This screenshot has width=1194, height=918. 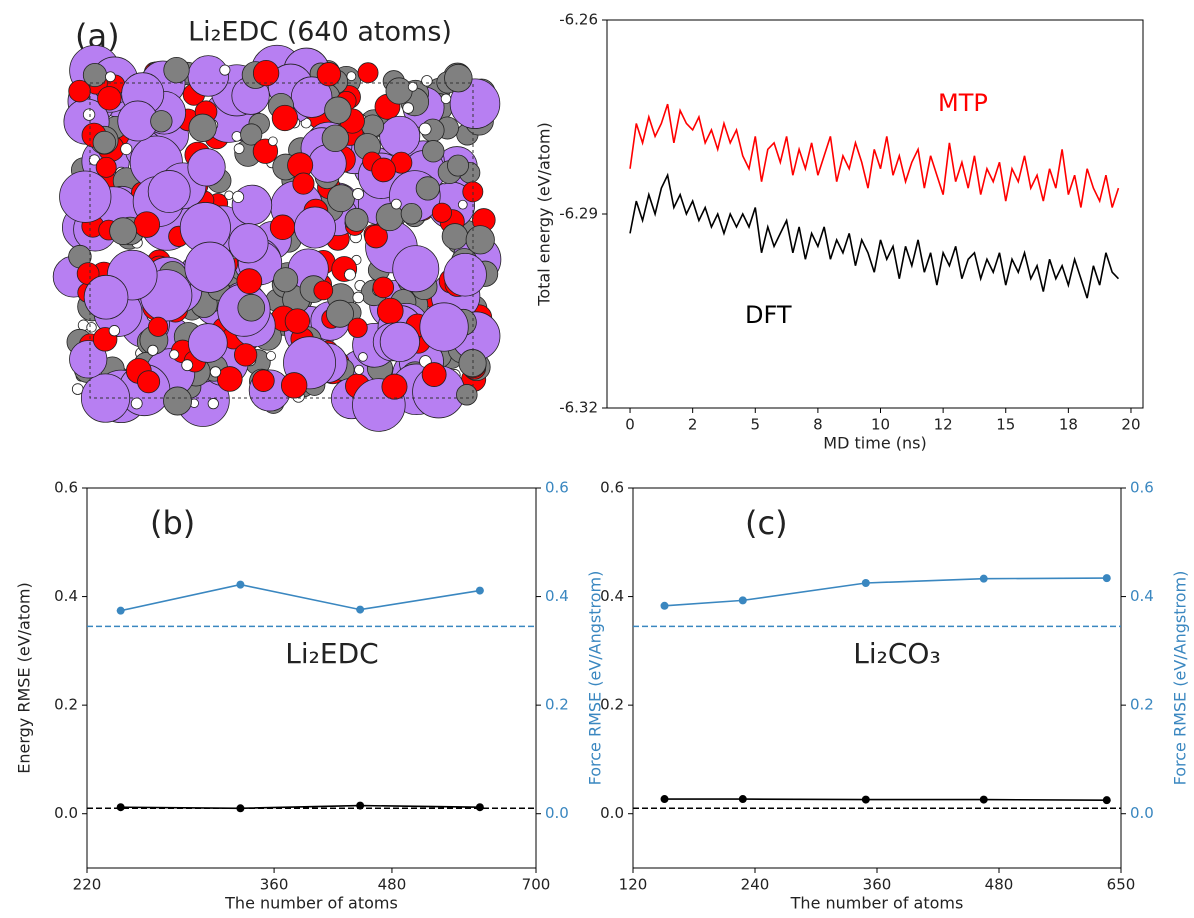 What do you see at coordinates (612, 705) in the screenshot?
I see `y-tick-label: 0.2` at bounding box center [612, 705].